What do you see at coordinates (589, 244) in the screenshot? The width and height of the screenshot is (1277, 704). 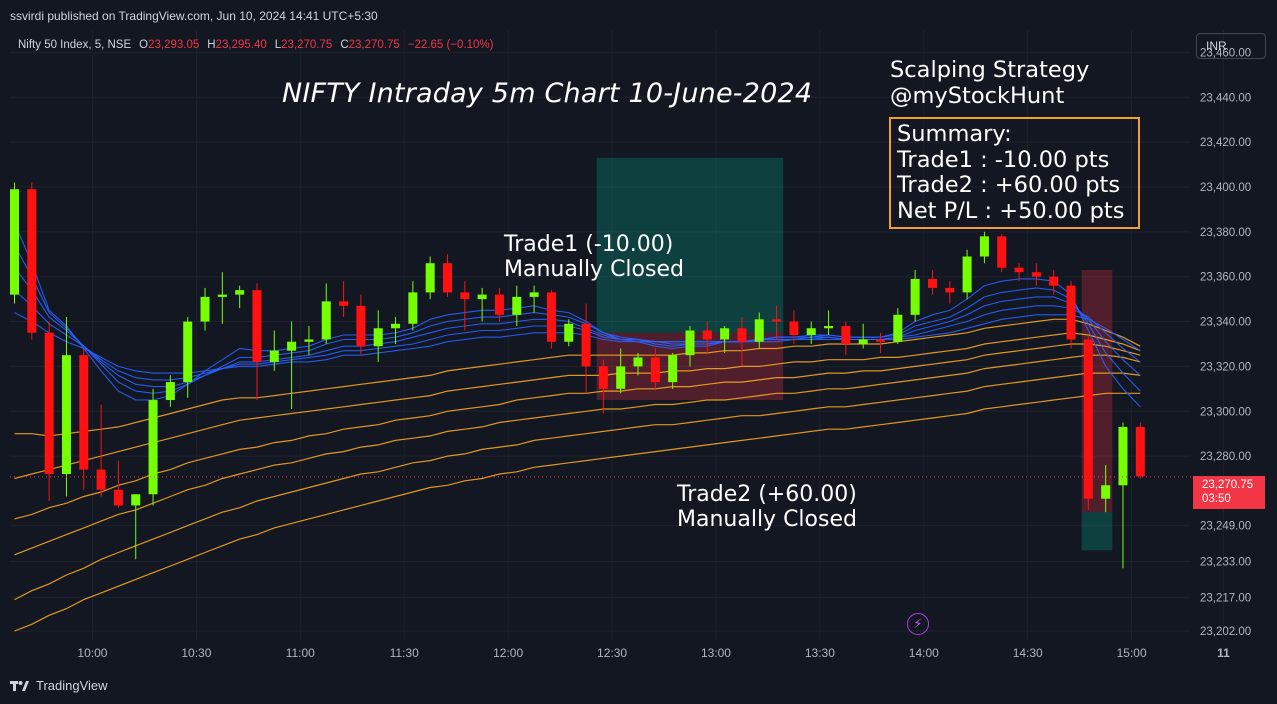 I see `trade1-result: Trade1 (-10.00)` at bounding box center [589, 244].